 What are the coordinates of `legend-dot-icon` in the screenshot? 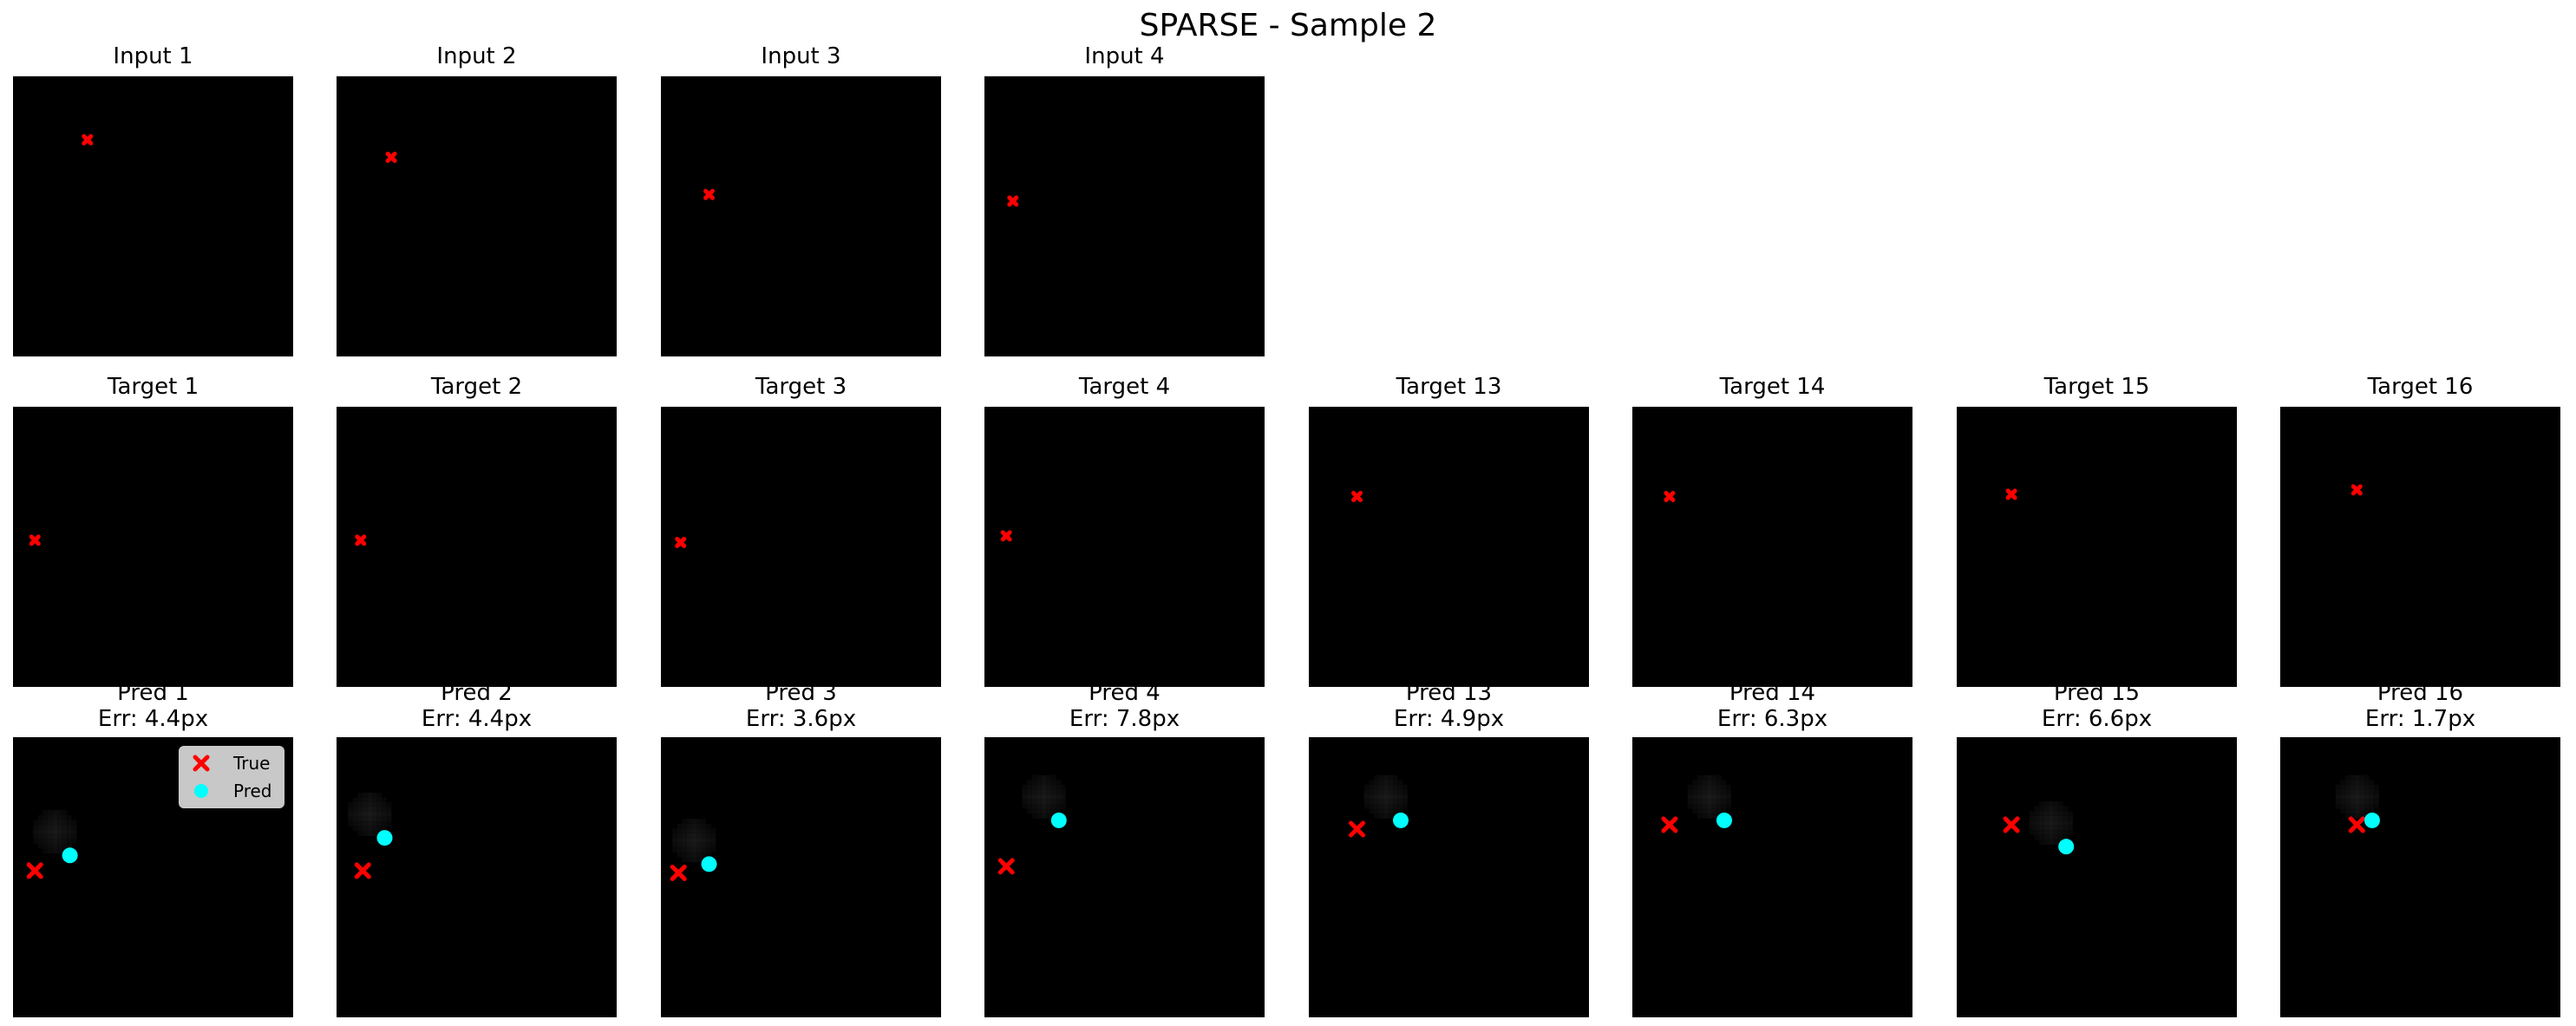 It's located at (201, 791).